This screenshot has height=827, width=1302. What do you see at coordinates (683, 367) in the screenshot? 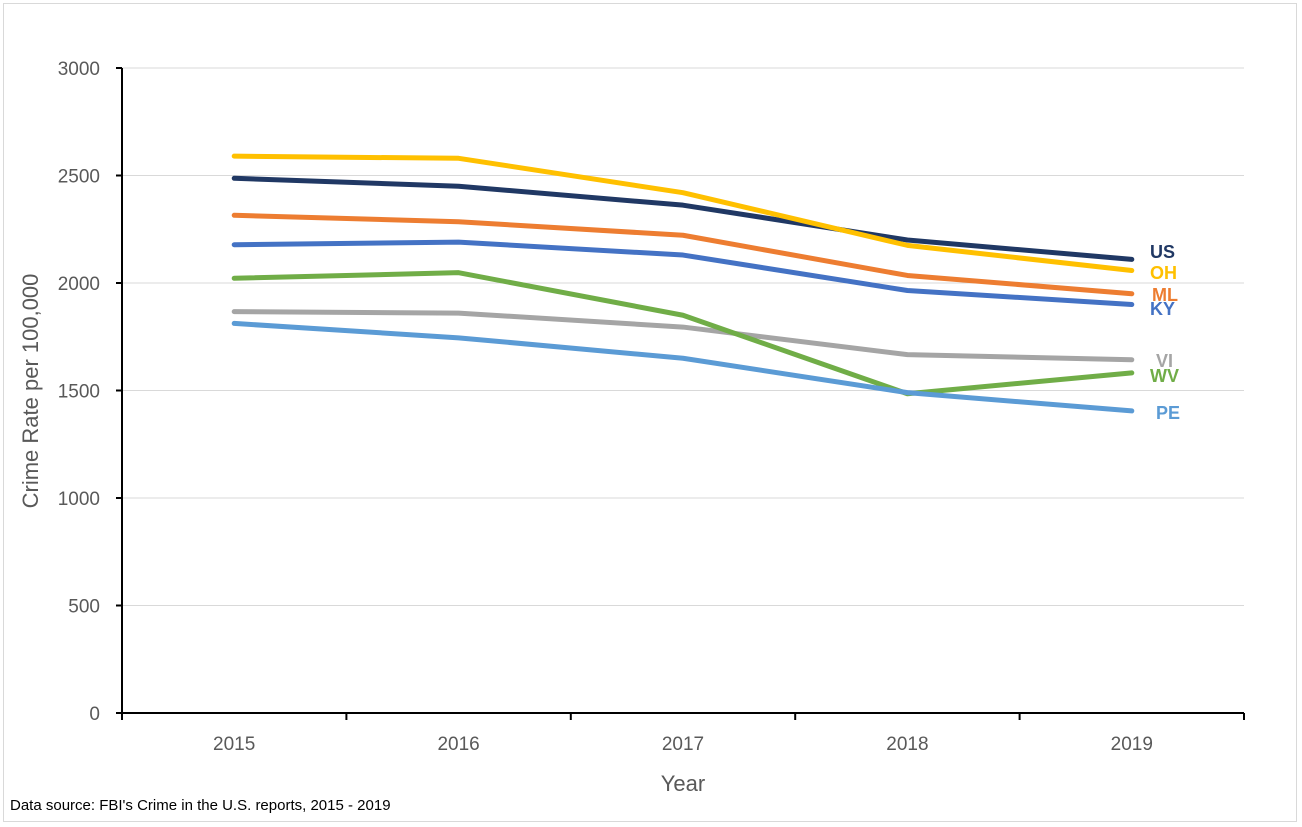
I see `series-line-pe` at bounding box center [683, 367].